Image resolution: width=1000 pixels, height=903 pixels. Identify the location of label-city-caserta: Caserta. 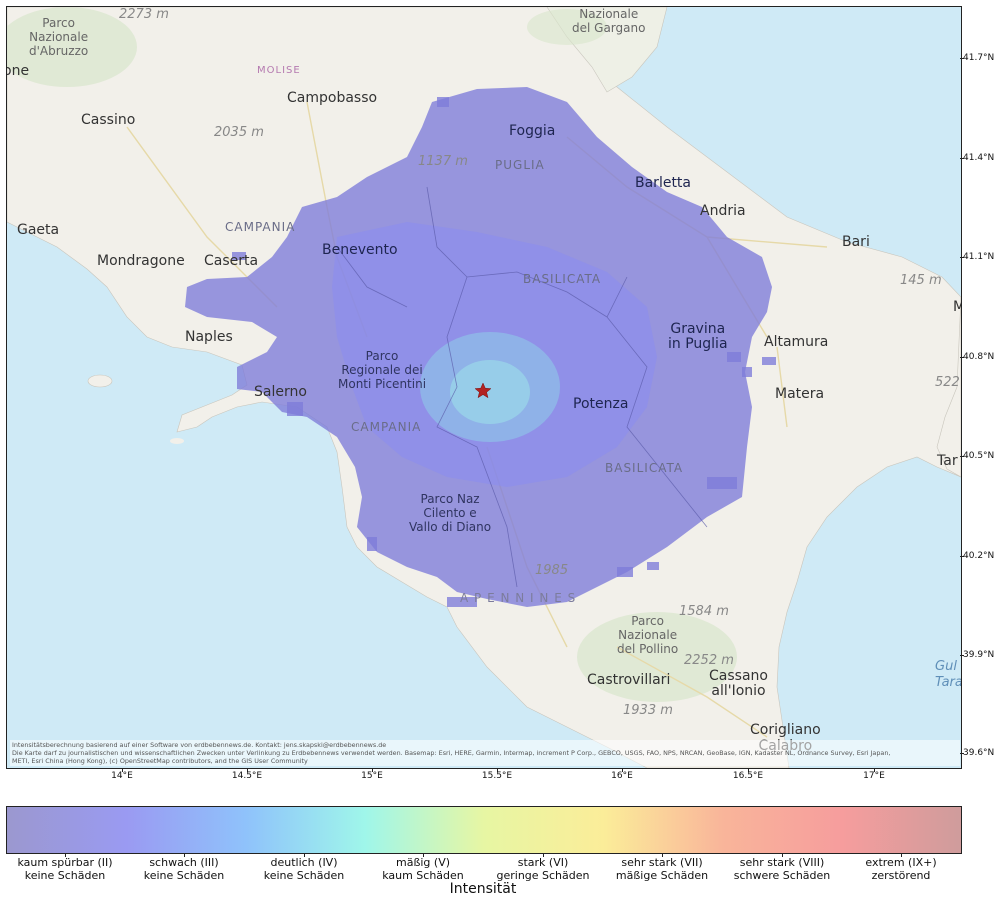
(231, 261).